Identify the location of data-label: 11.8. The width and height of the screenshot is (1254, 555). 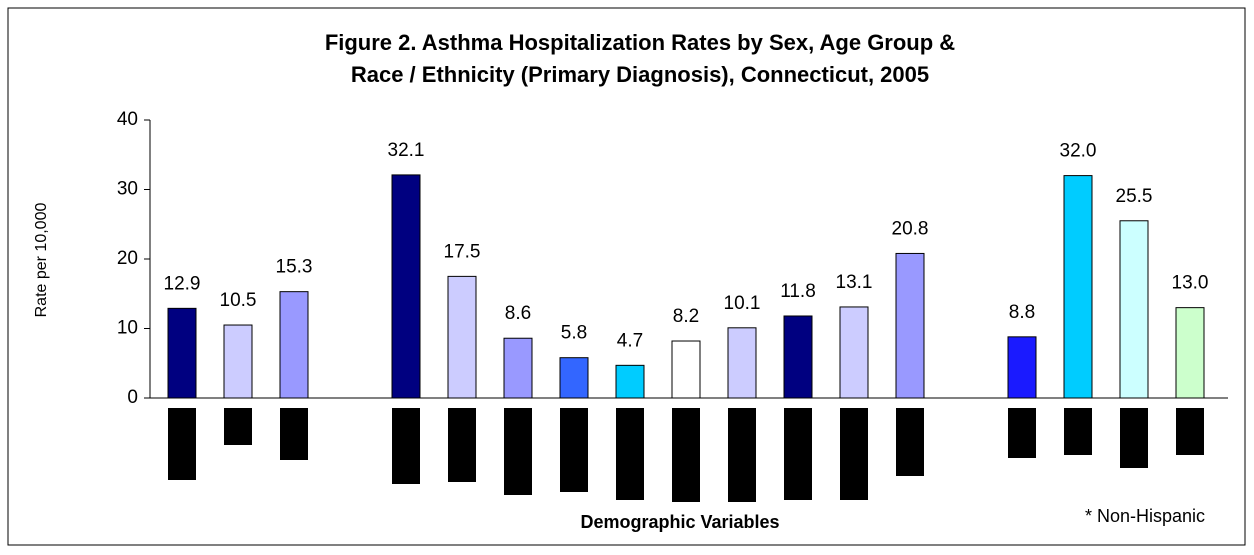
(798, 291).